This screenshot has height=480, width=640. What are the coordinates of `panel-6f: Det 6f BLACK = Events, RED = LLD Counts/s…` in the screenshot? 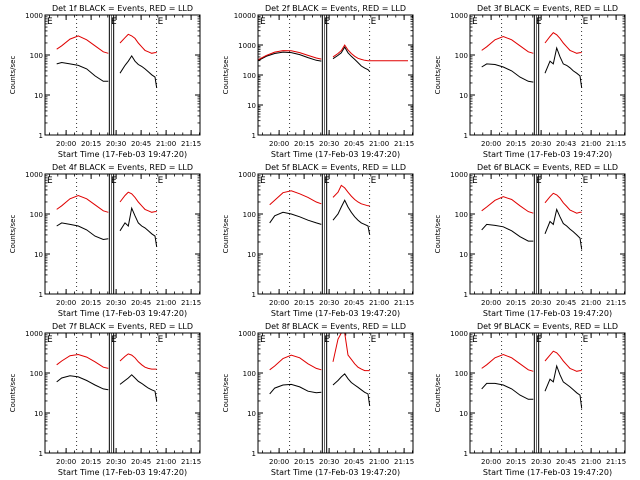 It's located at (530, 240).